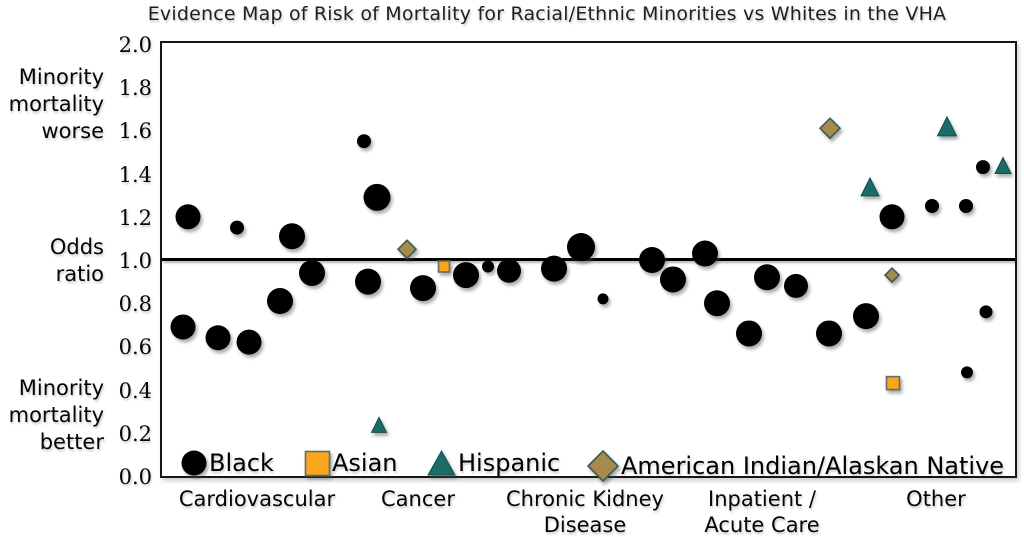 The image size is (1024, 537). I want to click on legend-item-black: Black, so click(227, 463).